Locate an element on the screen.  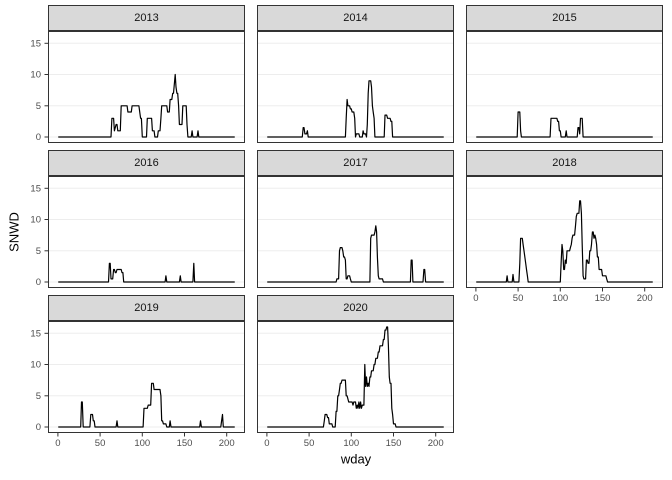
facet-strip-label: 2019 is located at coordinates (146, 308).